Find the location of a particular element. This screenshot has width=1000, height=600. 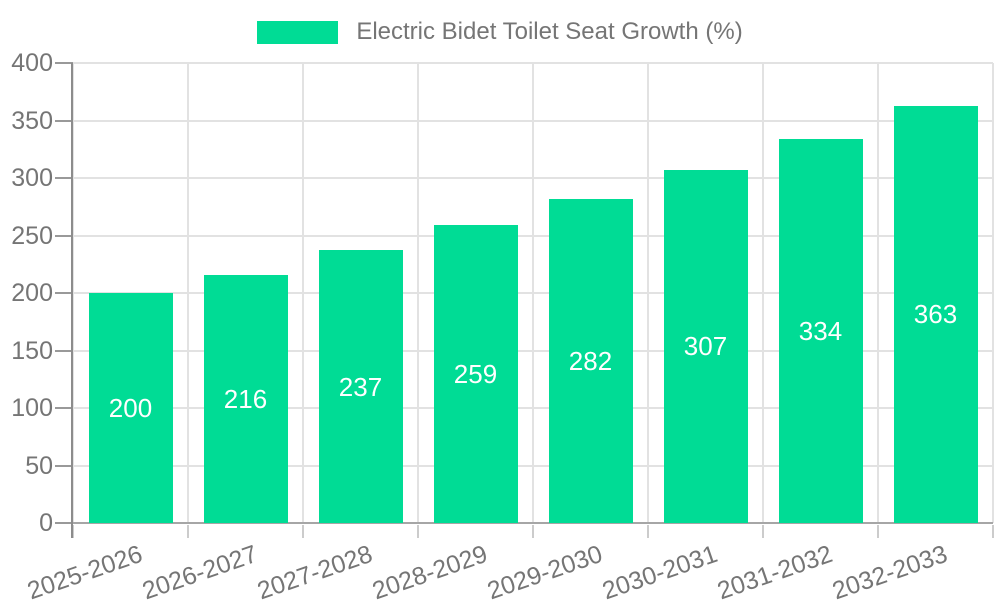

y-axis-label: 400 is located at coordinates (32, 63).